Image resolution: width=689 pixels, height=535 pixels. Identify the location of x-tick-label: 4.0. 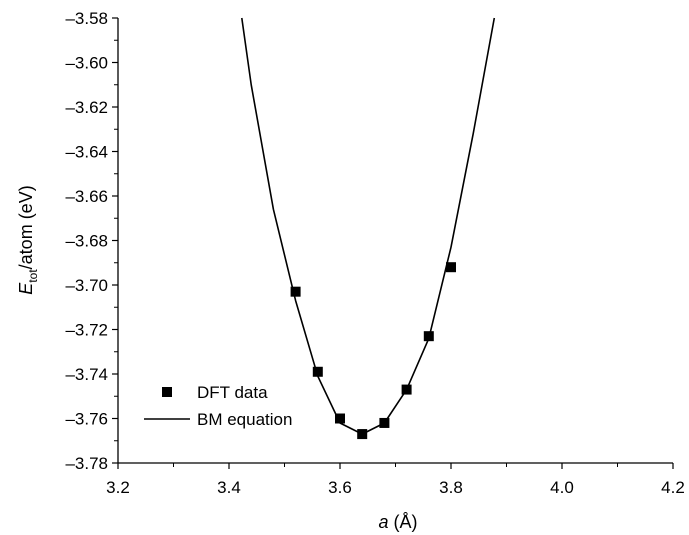
(562, 487).